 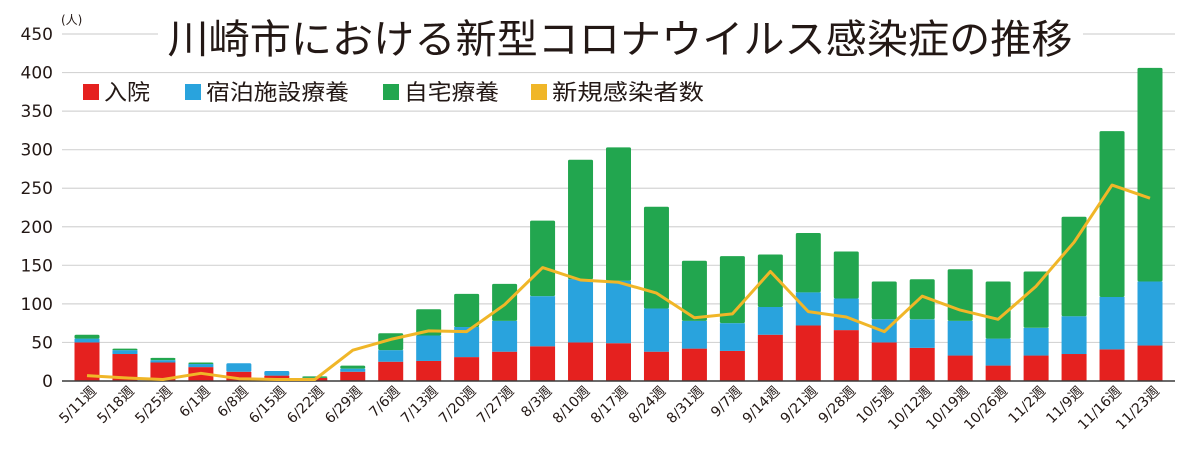 What do you see at coordinates (609, 405) in the screenshot?
I see `x-tick-label: 8/17週` at bounding box center [609, 405].